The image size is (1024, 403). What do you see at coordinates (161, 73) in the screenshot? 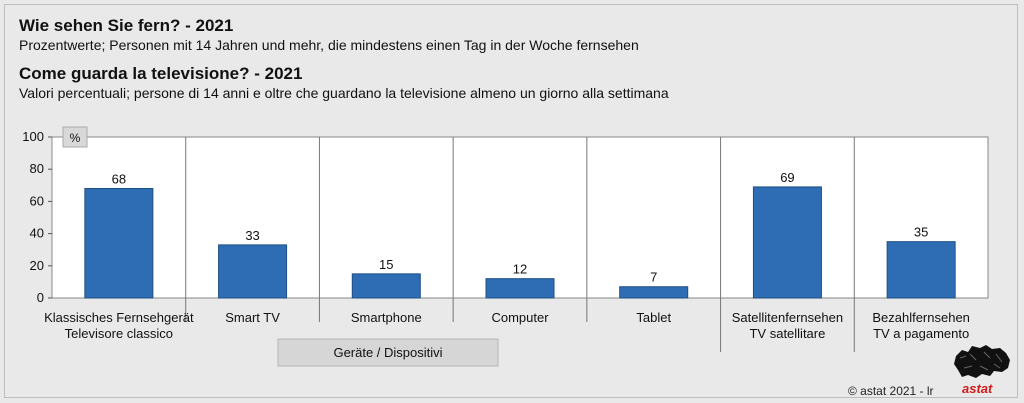
I see `chart-title-it: Come guarda la televisione? - 2021` at bounding box center [161, 73].